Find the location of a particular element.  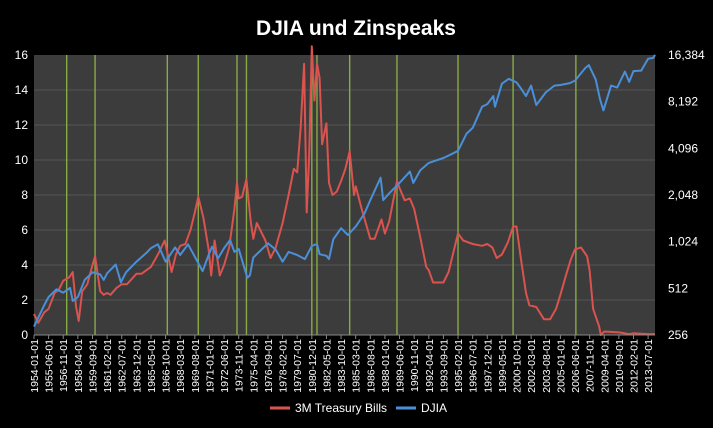

left-tick-label: 8 is located at coordinates (24, 195).